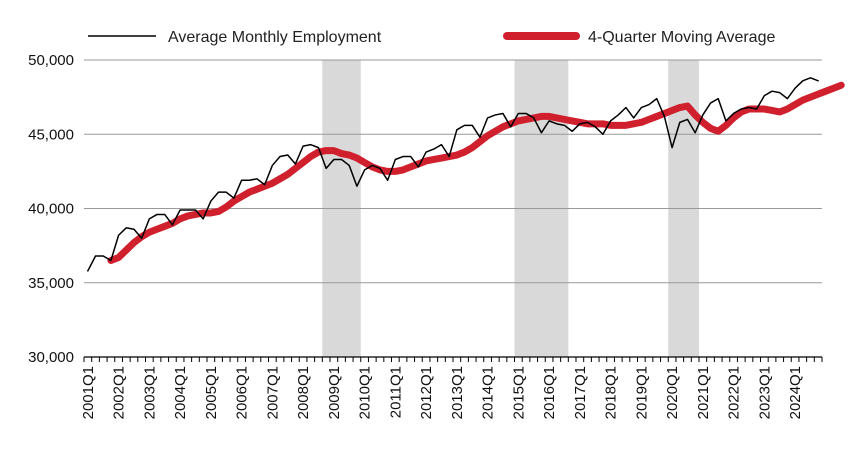  Describe the element at coordinates (580, 392) in the screenshot. I see `x-tick-label-2017Q1: 2017Q1` at that location.